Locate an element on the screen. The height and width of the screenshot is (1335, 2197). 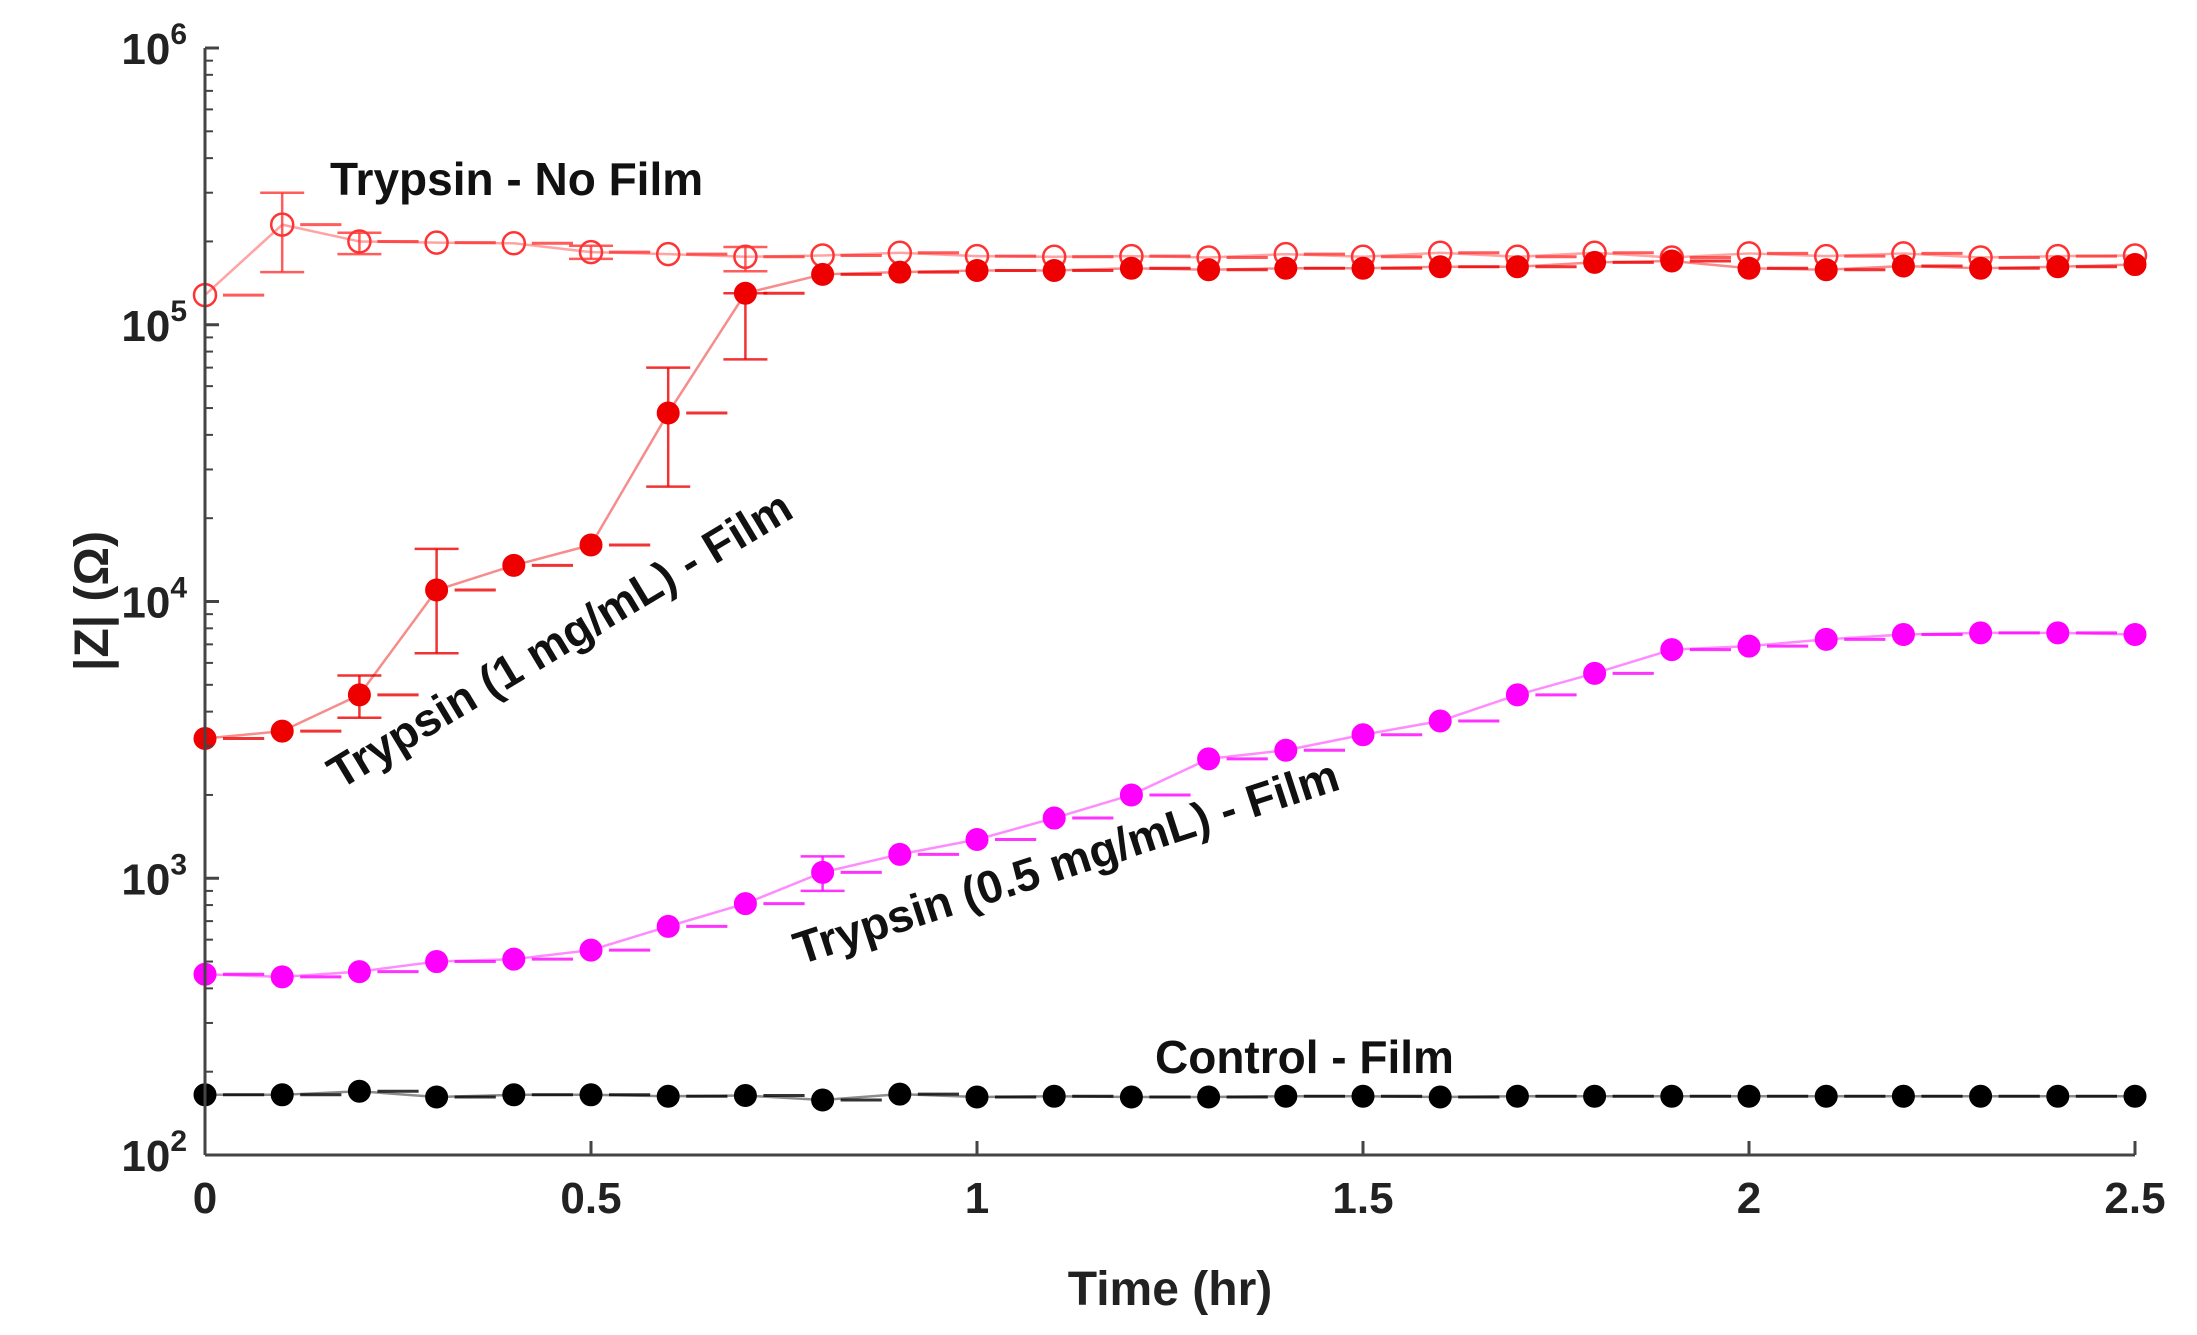
y-axis-title: |Z| (Ω) is located at coordinates (92, 601).